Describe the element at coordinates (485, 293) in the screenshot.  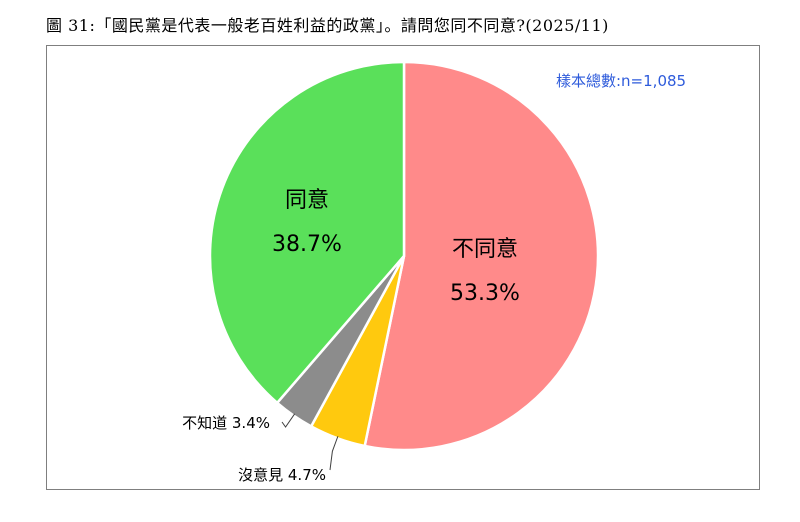
I see `slice-value-1: 53.3%` at that location.